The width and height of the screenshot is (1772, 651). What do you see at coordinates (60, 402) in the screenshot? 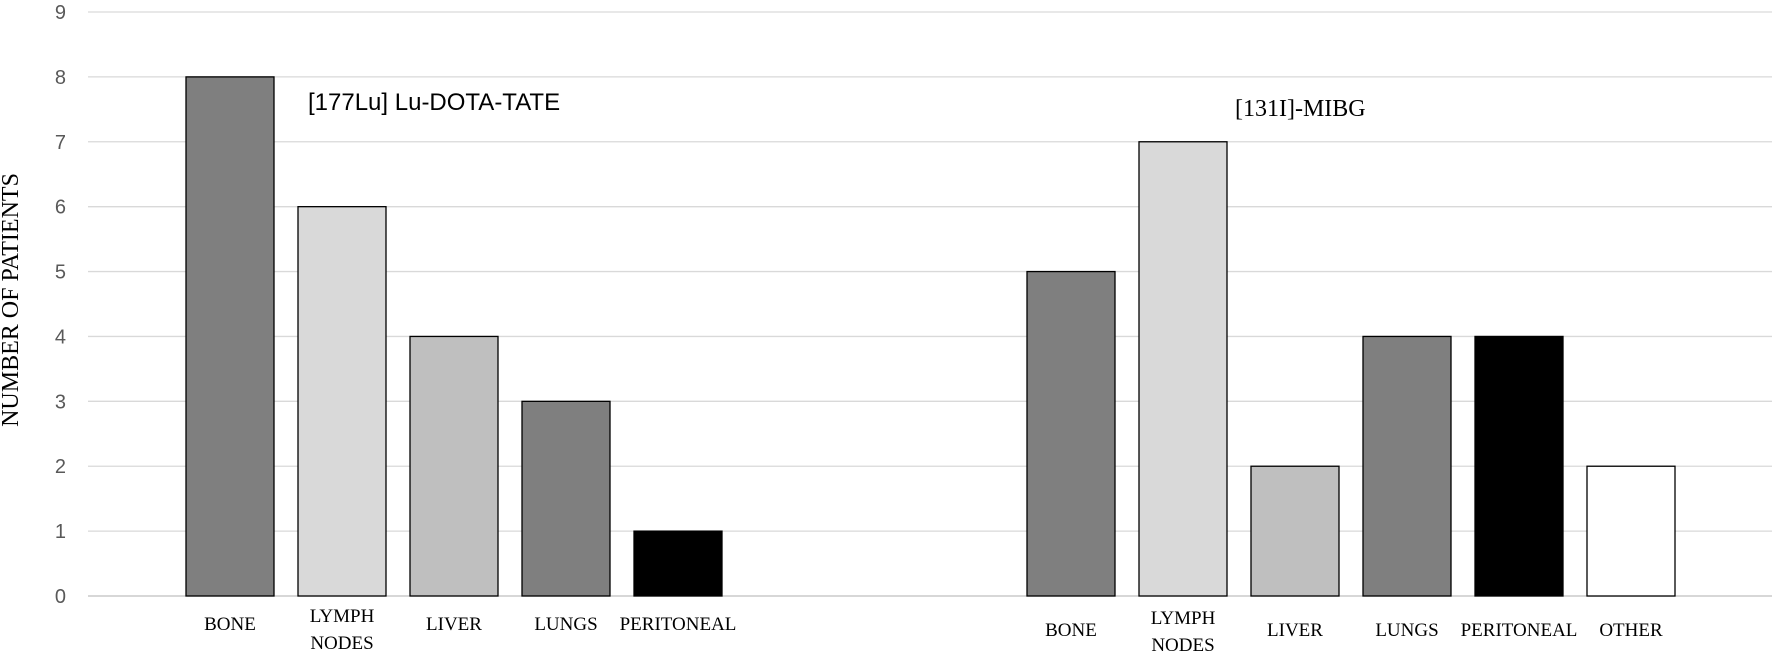
I see `y-tick-label: 3` at bounding box center [60, 402].